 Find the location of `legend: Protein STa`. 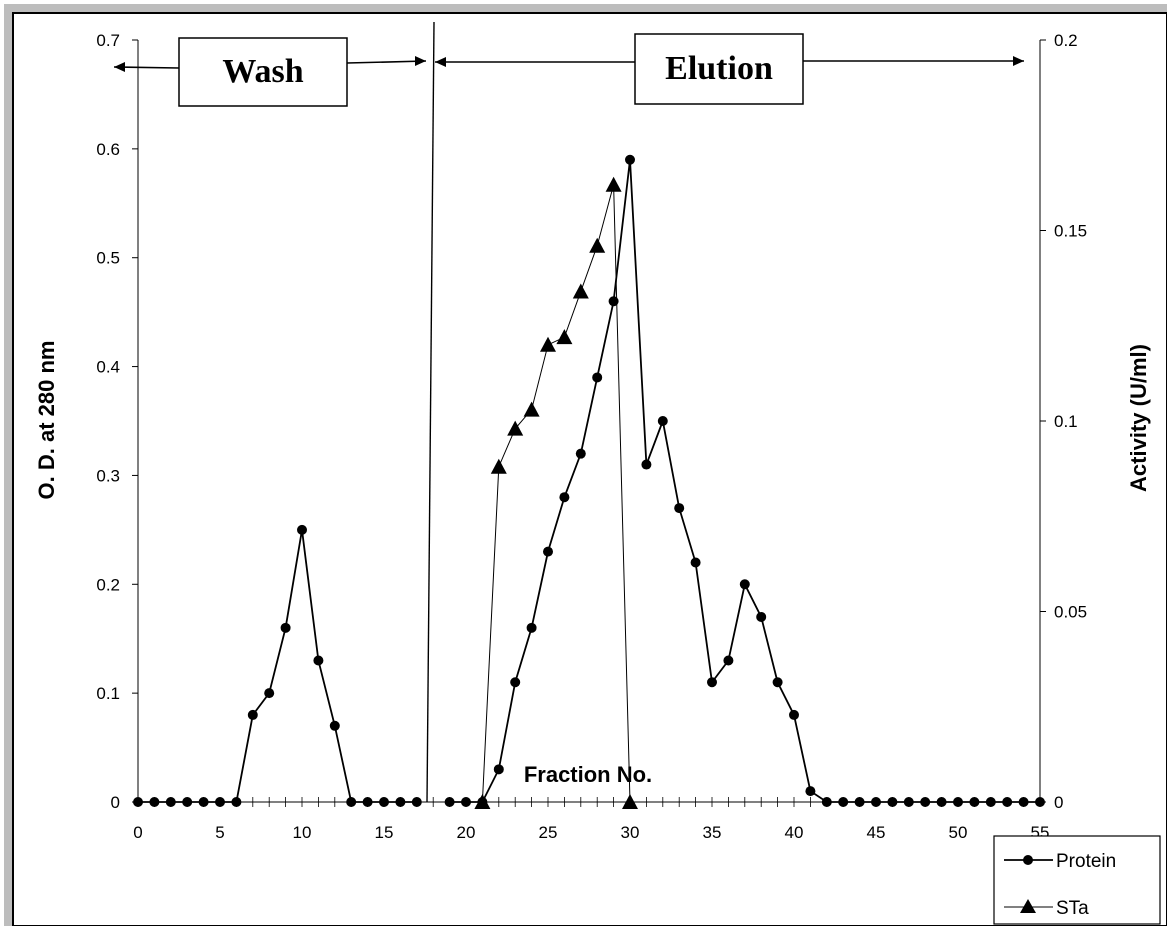

legend: Protein STa is located at coordinates (1077, 880).